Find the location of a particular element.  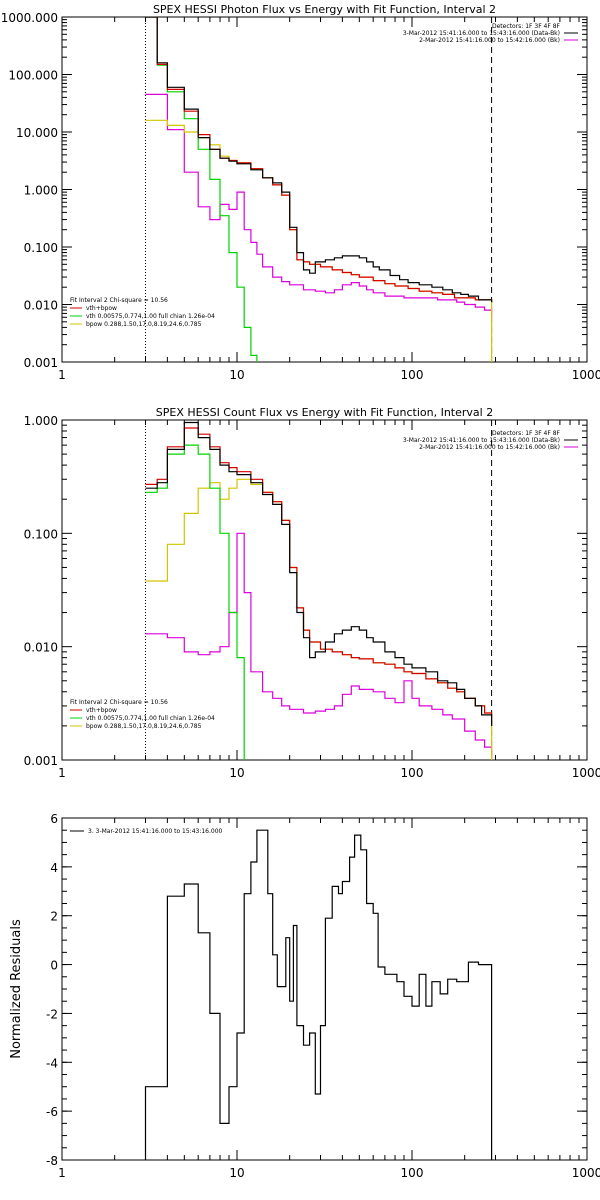

y-tick-label: -4 is located at coordinates (52, 1063).